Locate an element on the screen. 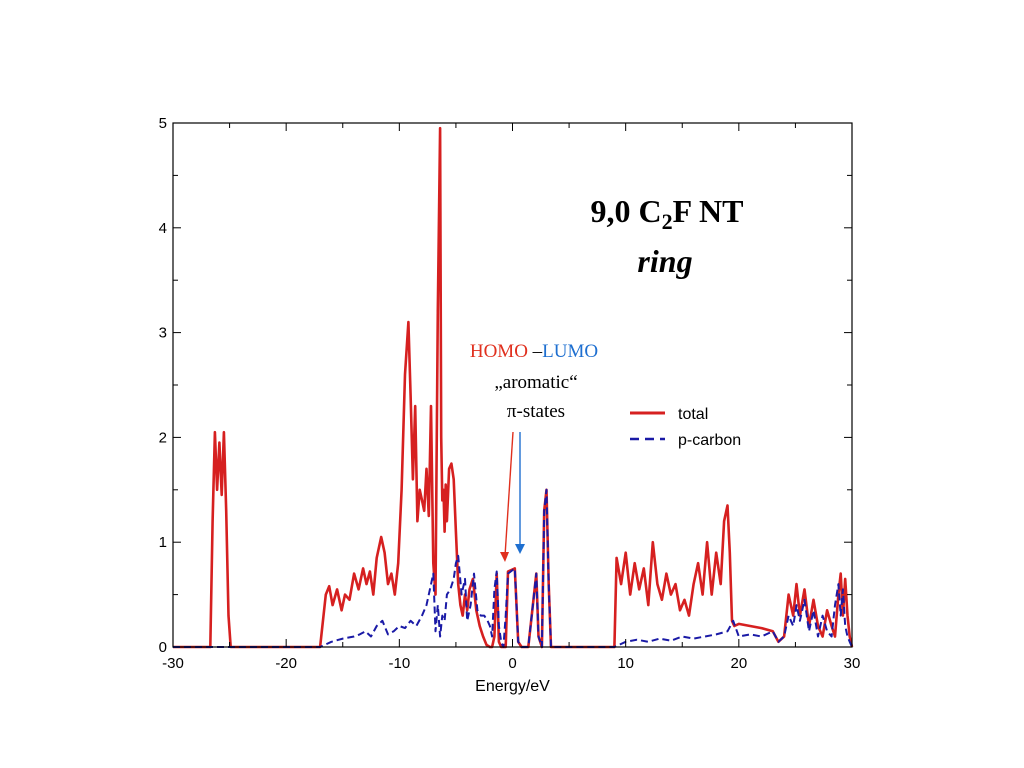 This screenshot has height=768, width=1024. y-tick-label: 0 is located at coordinates (163, 647).